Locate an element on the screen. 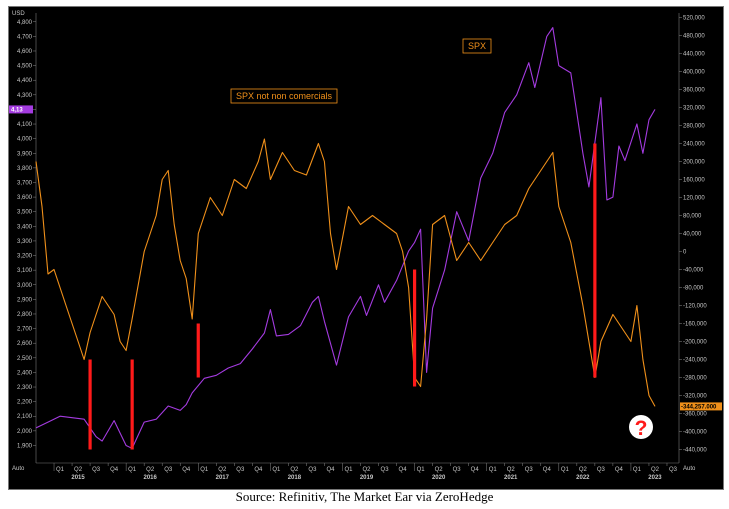 This screenshot has width=729, height=509. x-year-label: 2015 is located at coordinates (78, 478).